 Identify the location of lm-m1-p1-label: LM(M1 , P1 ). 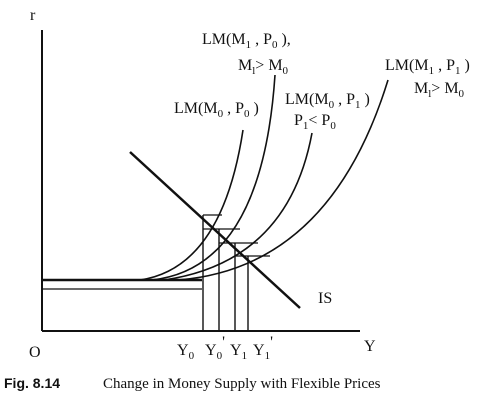
(427, 67).